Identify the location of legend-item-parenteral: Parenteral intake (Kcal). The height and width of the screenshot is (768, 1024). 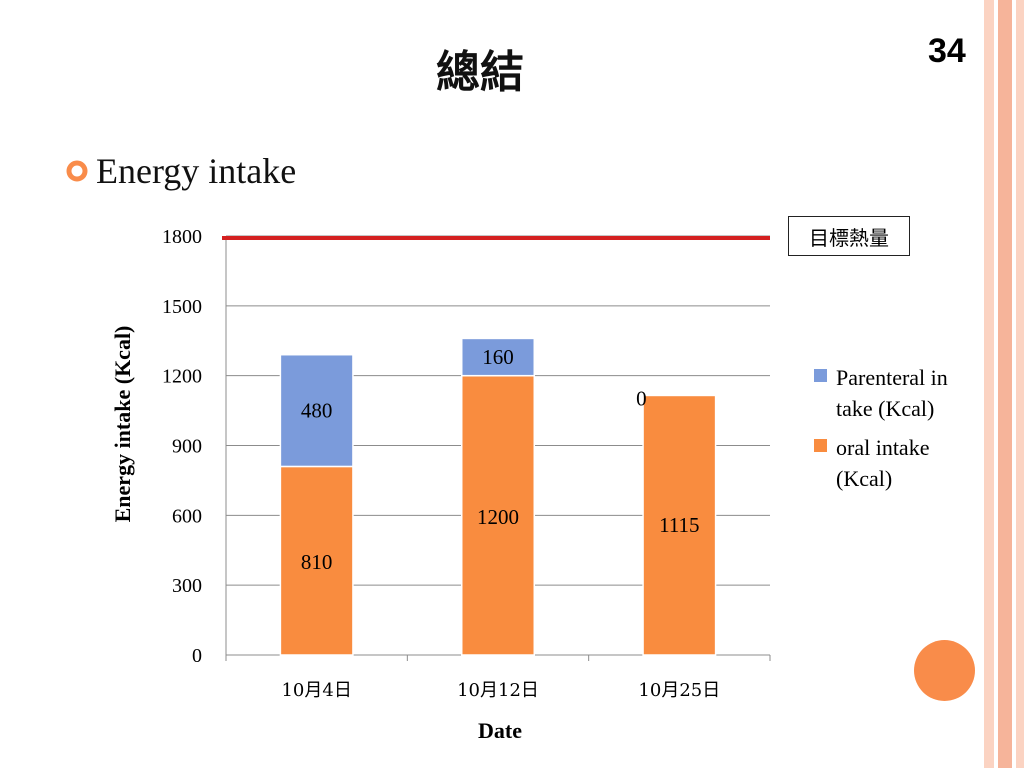
(889, 393).